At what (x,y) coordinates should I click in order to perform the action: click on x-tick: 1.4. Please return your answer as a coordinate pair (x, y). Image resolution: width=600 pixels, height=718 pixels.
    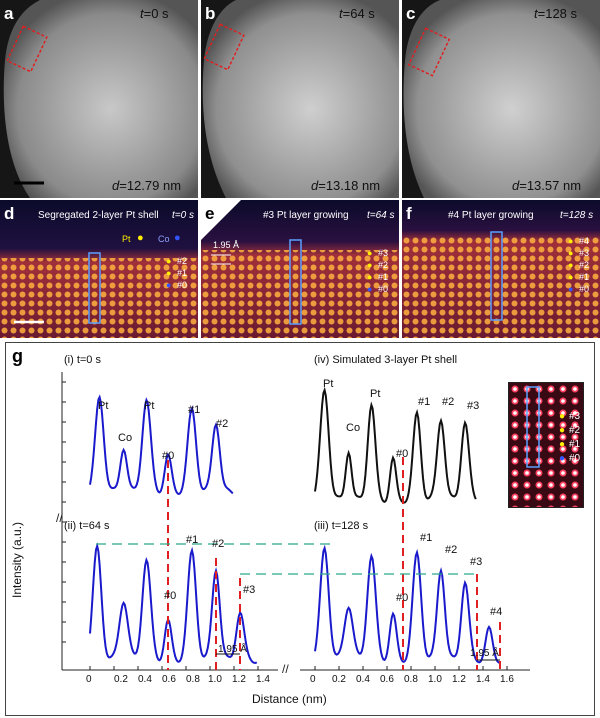
    Looking at the image, I should click on (263, 679).